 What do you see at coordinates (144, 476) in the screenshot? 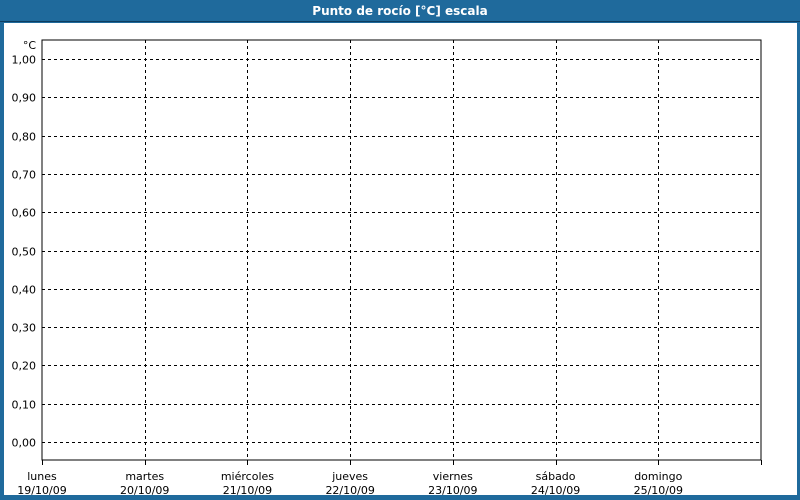
I see `x-day-label: martes` at bounding box center [144, 476].